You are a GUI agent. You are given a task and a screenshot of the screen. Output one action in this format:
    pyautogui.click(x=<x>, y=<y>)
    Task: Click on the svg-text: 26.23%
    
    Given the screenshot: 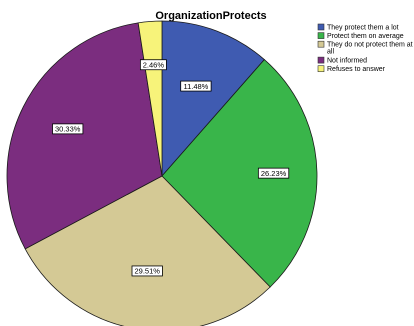 What is the action you would take?
    pyautogui.click(x=274, y=173)
    